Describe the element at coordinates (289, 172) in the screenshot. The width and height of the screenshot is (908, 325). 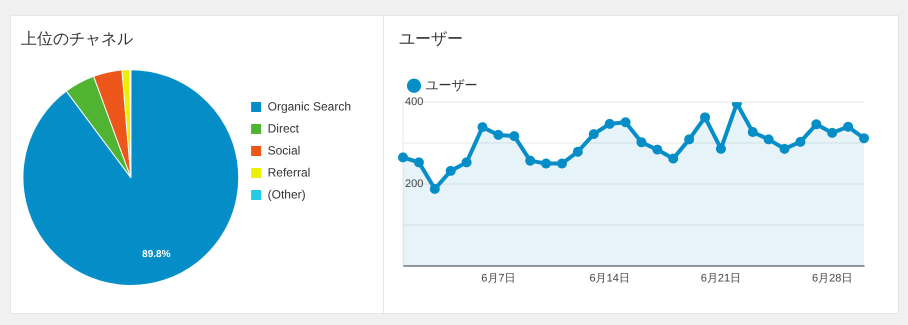
I see `legend-label: Referral` at that location.